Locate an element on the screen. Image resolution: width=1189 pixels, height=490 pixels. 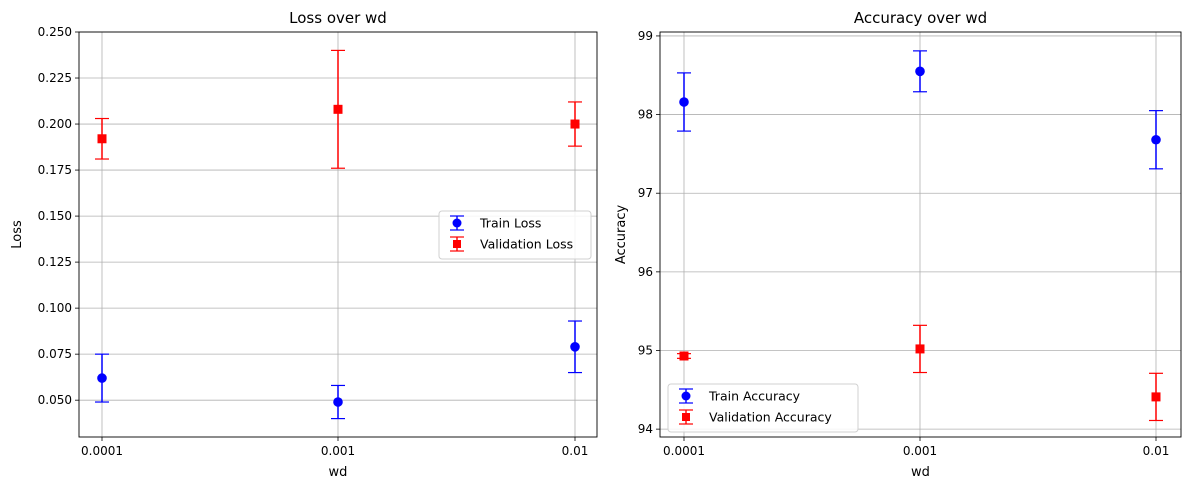
legend: Train Accuracy Validation Accuracy is located at coordinates (763, 408).